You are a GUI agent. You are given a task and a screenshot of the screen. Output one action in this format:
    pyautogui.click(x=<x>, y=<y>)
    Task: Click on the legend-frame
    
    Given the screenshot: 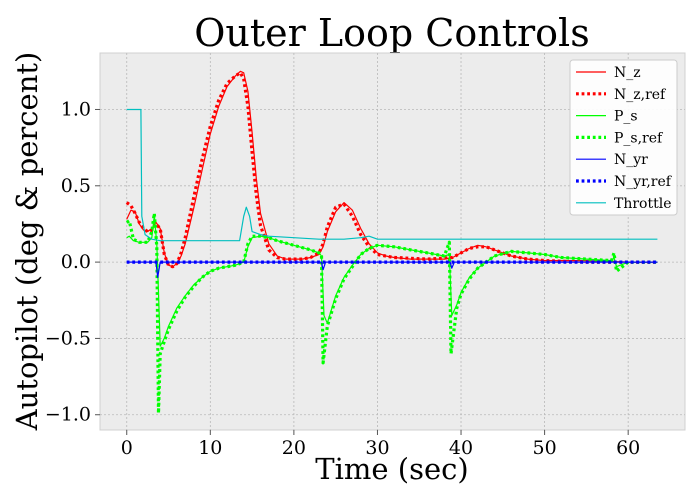 What is the action you would take?
    pyautogui.click(x=623, y=137)
    